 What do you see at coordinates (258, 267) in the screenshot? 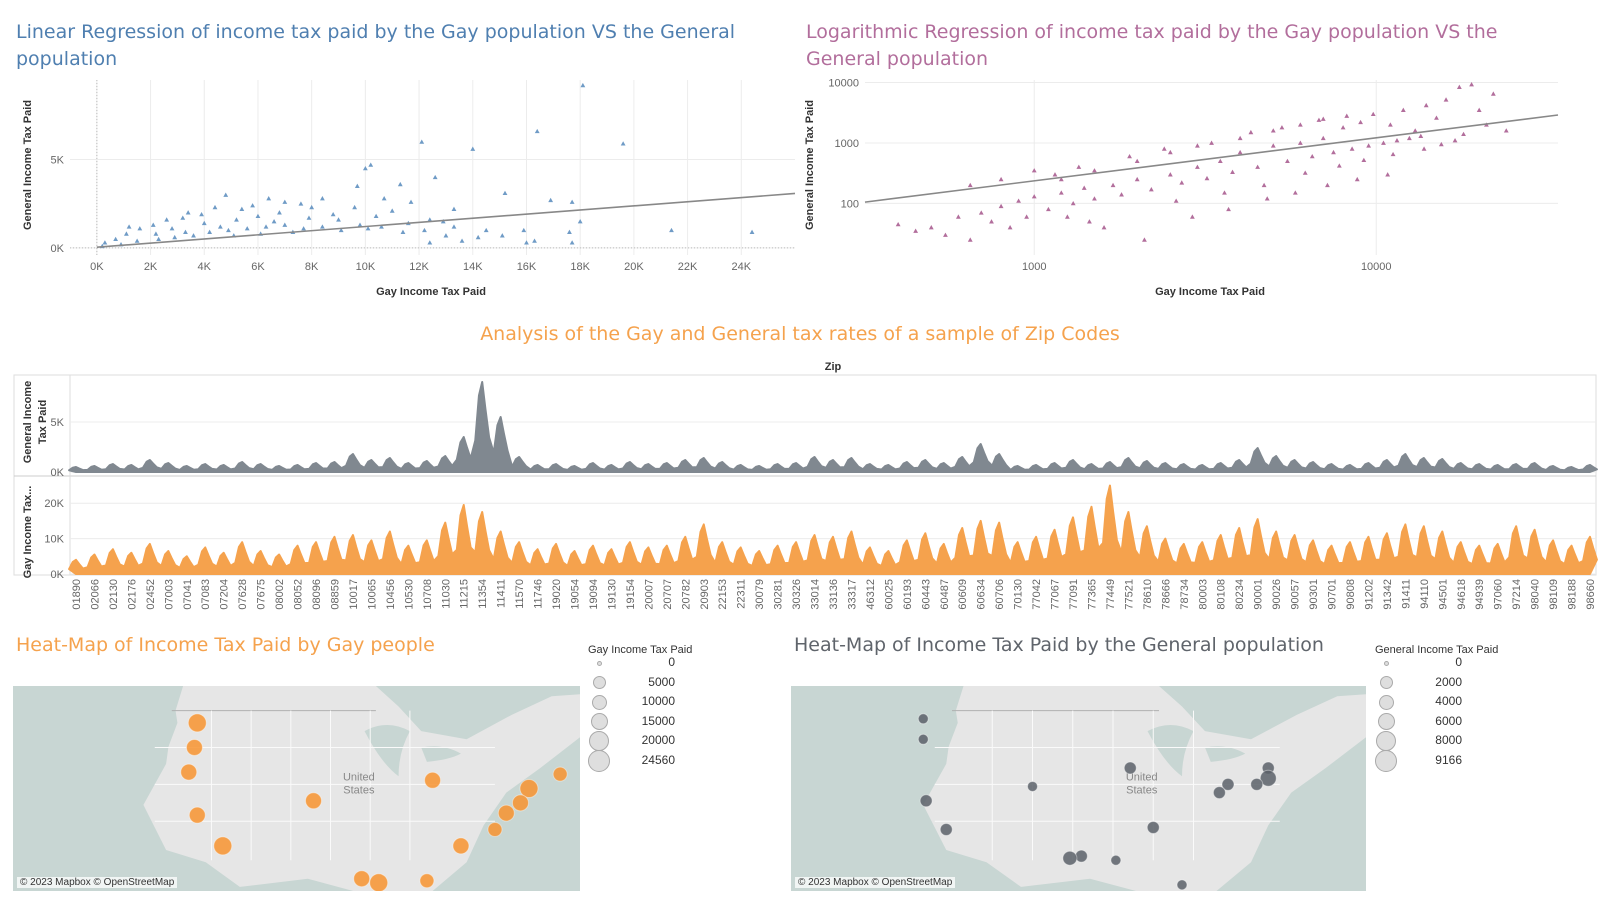
I see `linear-x-tick-label: 6K` at bounding box center [258, 267].